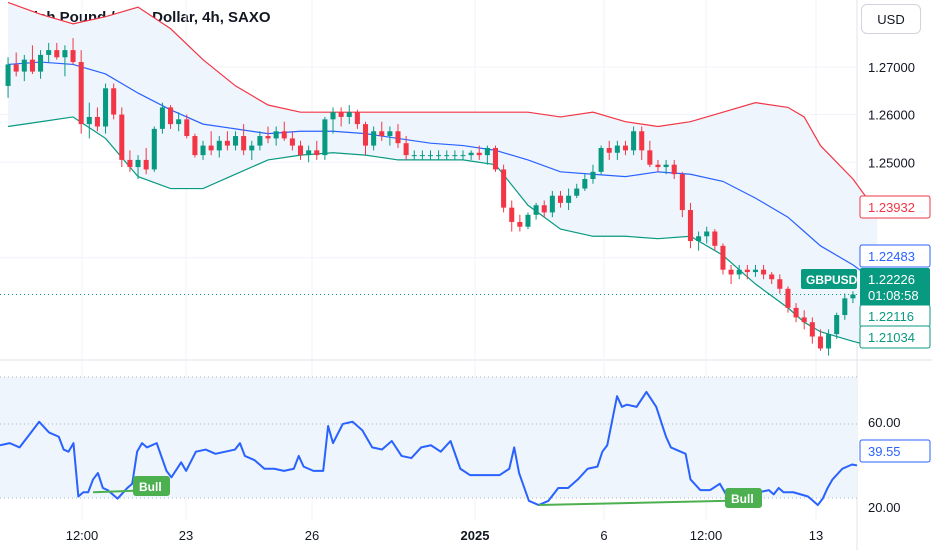 The image size is (932, 550). Describe the element at coordinates (891, 162) in the screenshot. I see `price-tick-label: 1.25000` at that location.